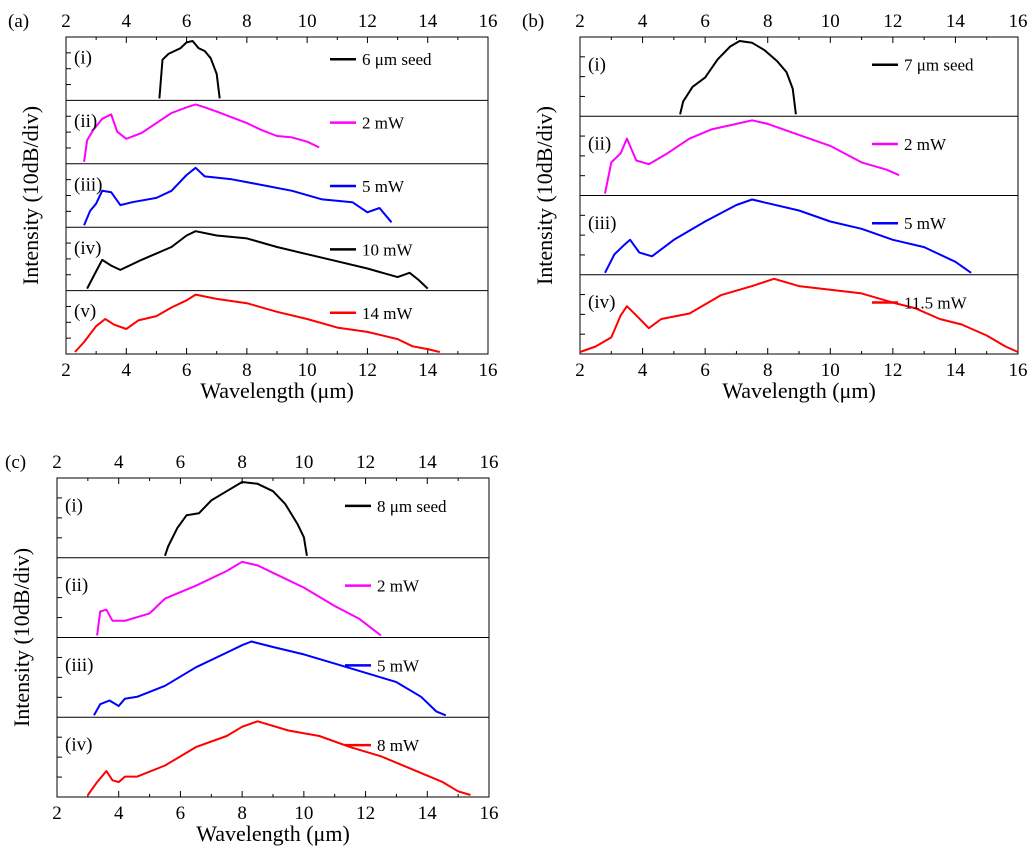 The image size is (1031, 853). I want to click on legend-label: 14 mW, so click(387, 313).